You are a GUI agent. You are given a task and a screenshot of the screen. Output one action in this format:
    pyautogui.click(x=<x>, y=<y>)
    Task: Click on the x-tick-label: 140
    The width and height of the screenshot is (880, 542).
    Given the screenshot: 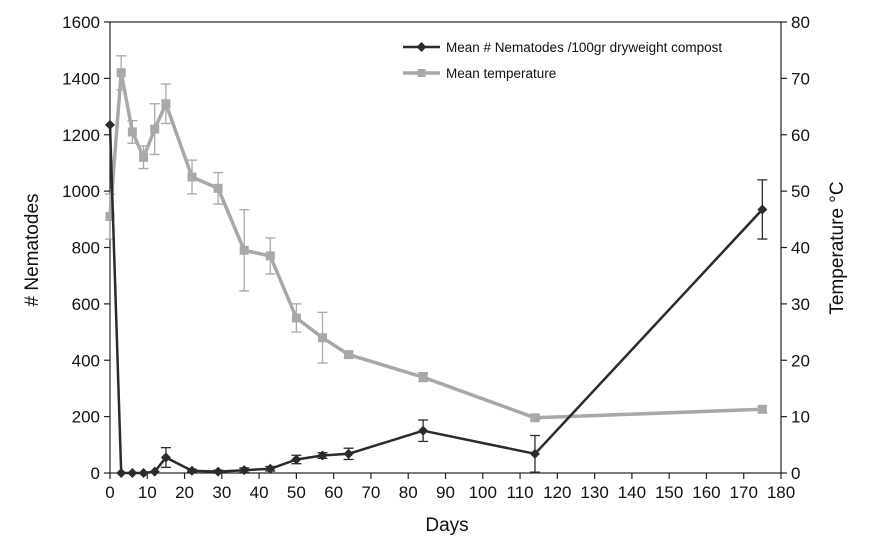 What is the action you would take?
    pyautogui.click(x=632, y=492)
    